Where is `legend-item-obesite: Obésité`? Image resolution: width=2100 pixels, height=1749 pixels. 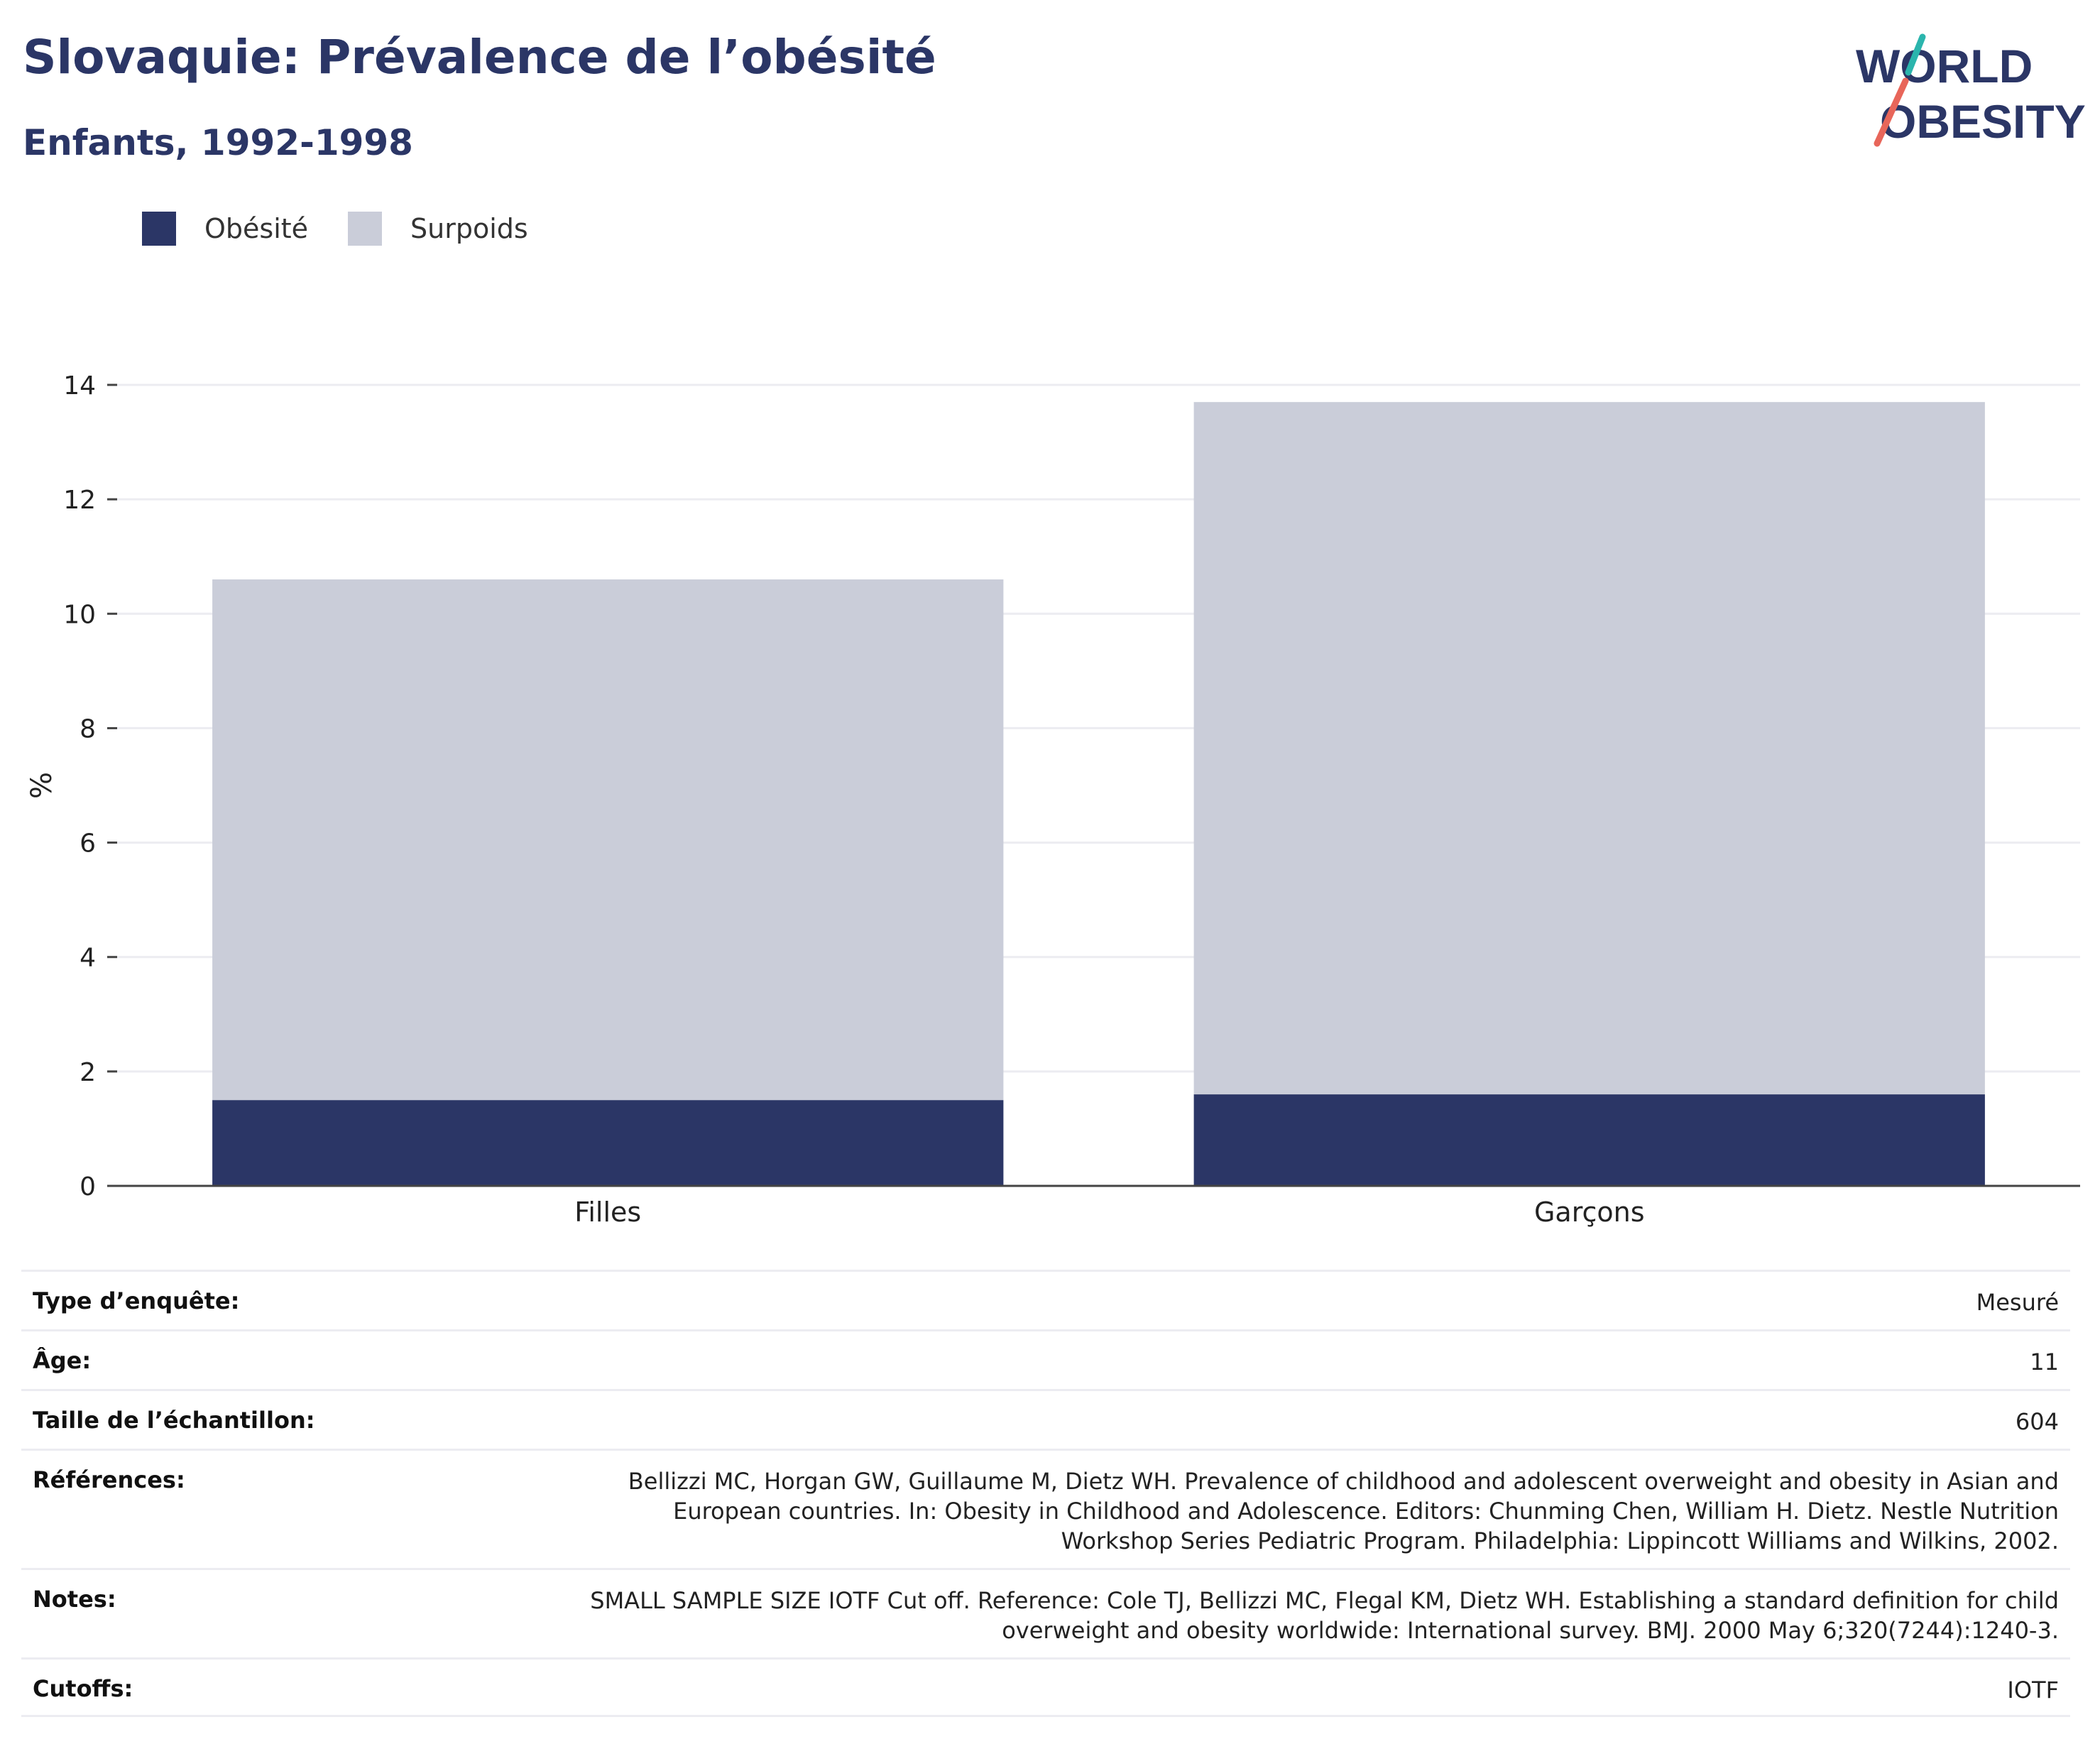 legend-item-obesite: Obésité is located at coordinates (225, 229).